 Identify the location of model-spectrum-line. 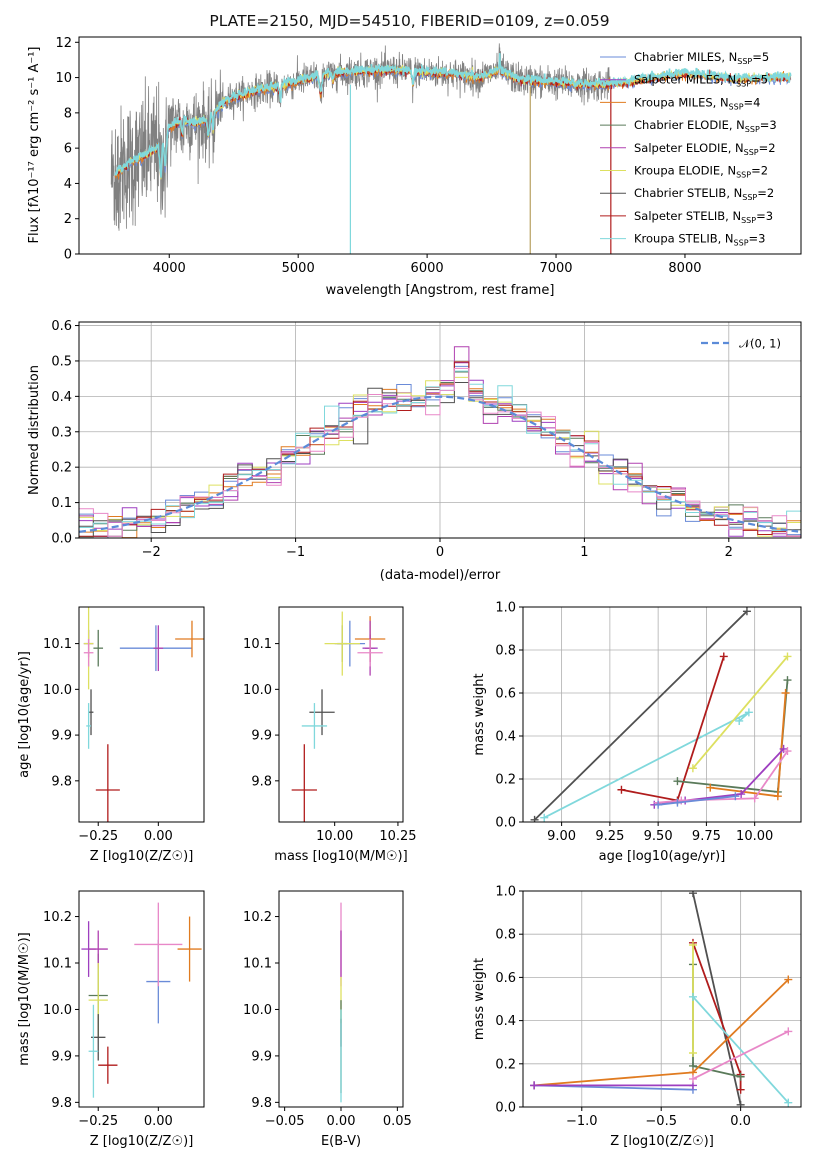
(453, 117).